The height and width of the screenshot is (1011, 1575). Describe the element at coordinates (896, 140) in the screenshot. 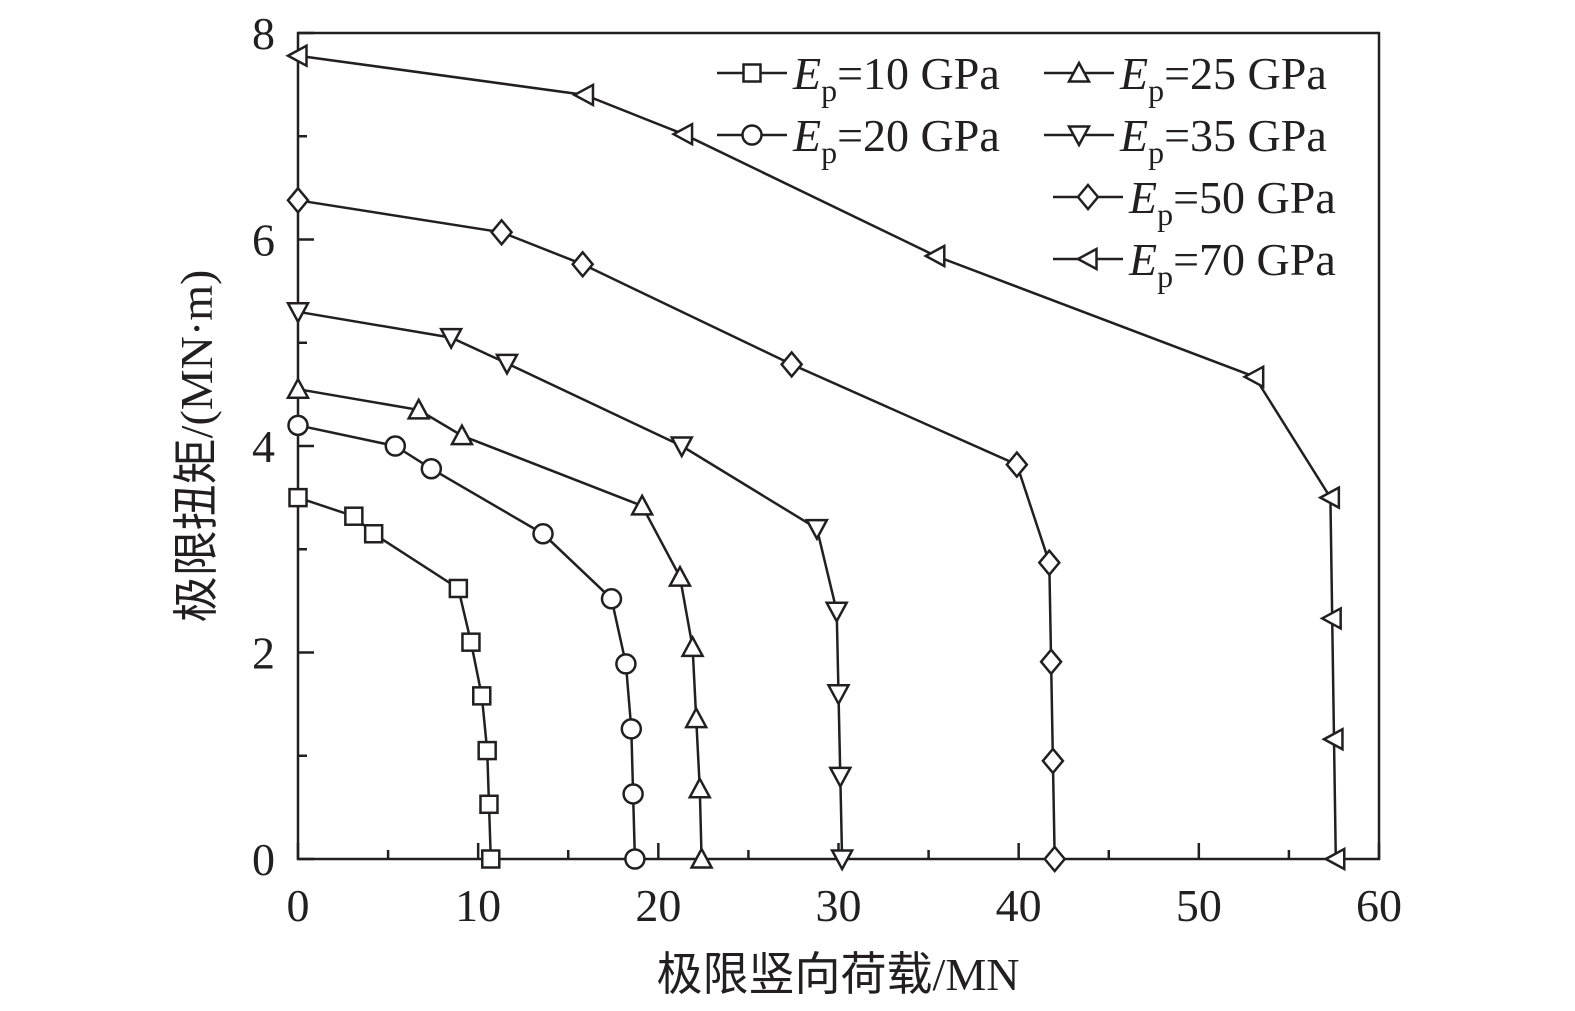

I see `legend-label: Ep=20 GPa` at that location.